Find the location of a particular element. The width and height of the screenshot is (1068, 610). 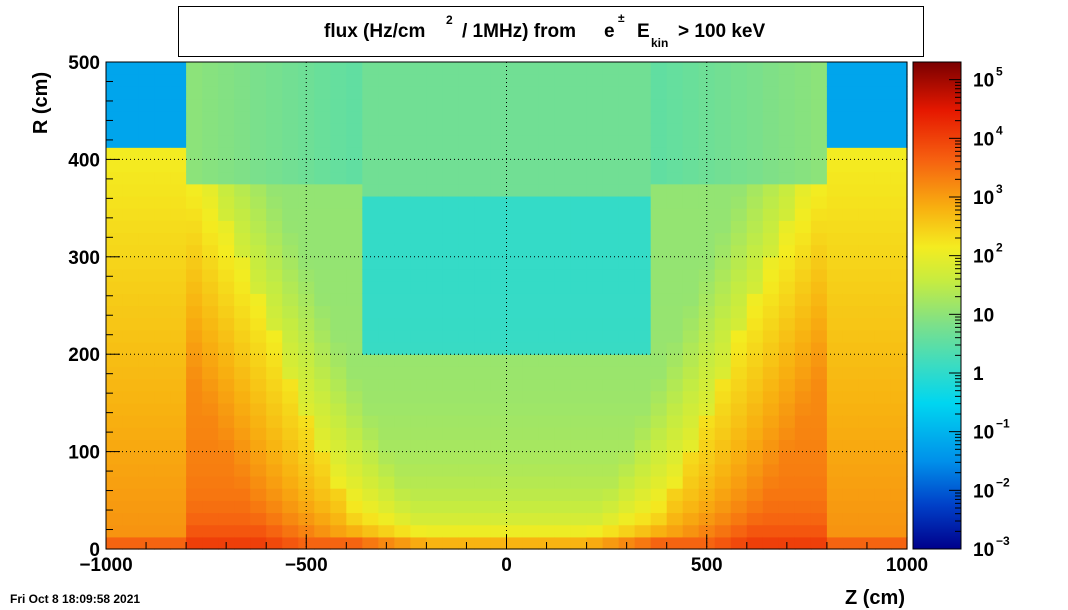

x-tick-label: −500 is located at coordinates (306, 565).